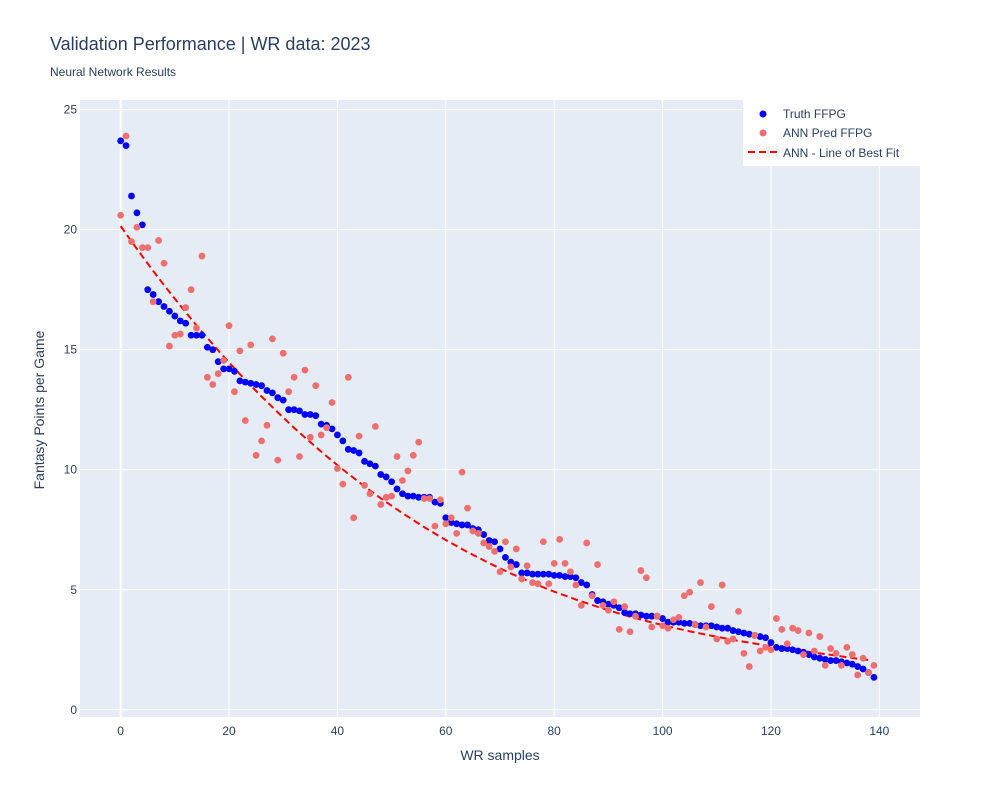 The height and width of the screenshot is (800, 1000). I want to click on legend-item-pred: ANN Pred FFPG, so click(816, 133).